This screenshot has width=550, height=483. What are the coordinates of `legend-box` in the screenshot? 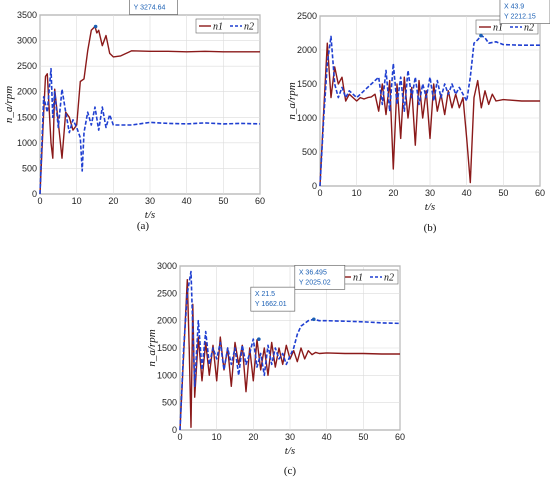 It's located at (227, 26).